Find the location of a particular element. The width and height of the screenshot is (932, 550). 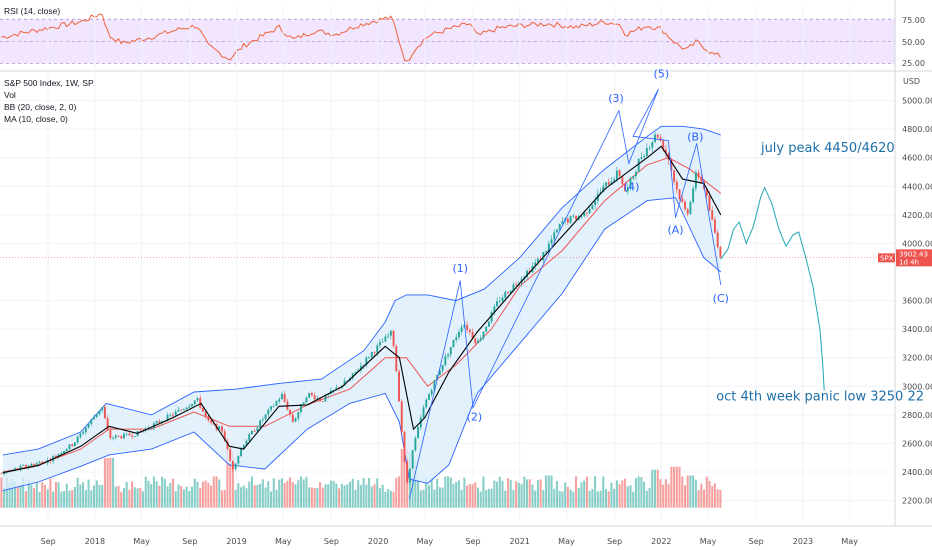

symbol-tag: SPX is located at coordinates (887, 258).